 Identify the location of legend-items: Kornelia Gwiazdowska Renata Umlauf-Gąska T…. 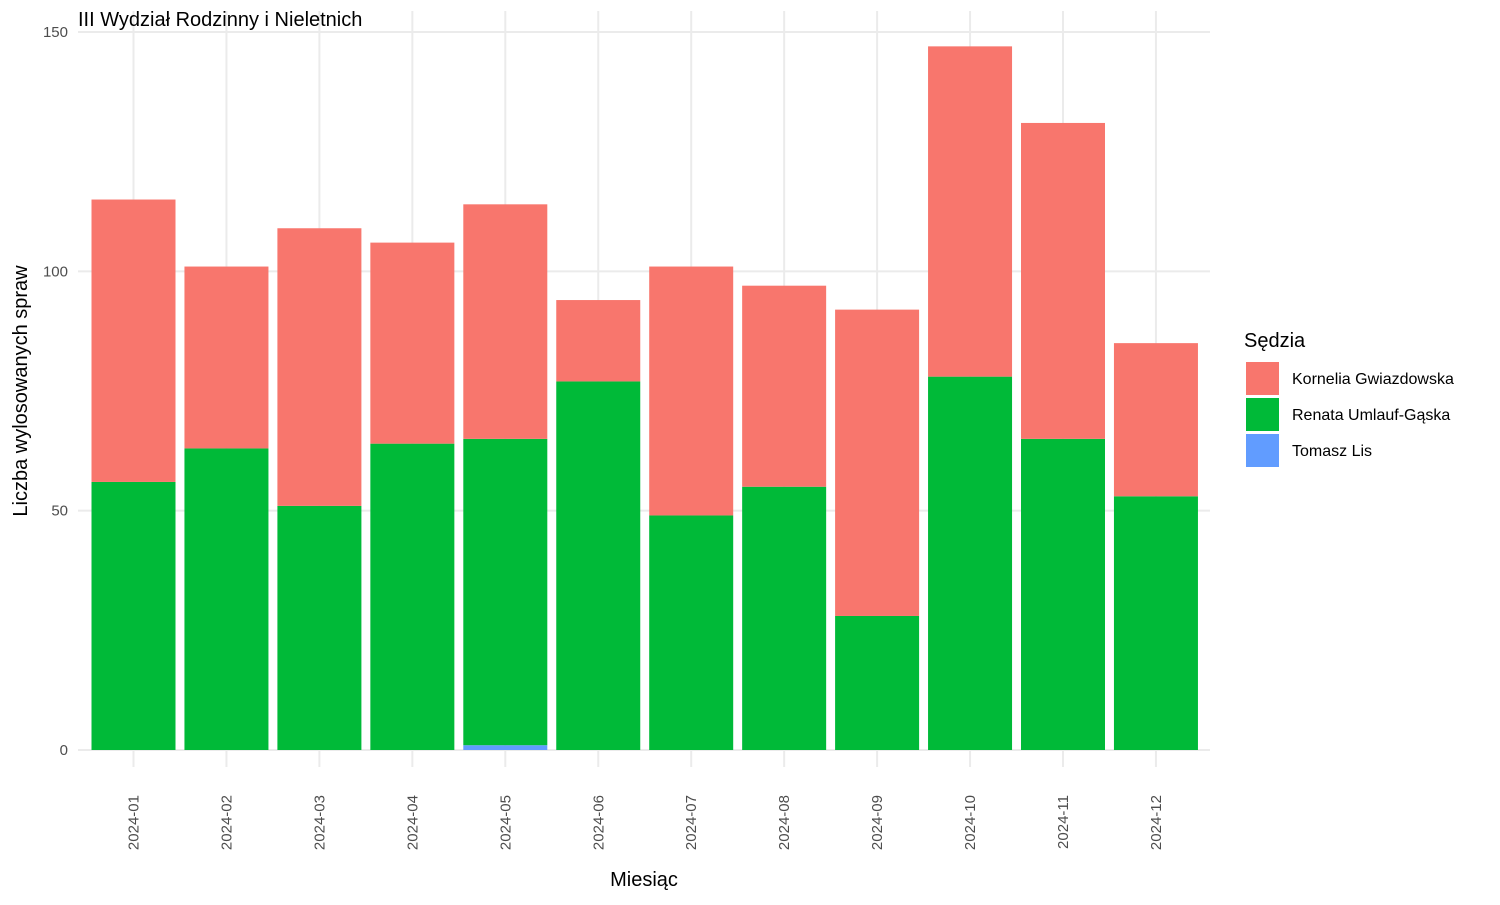
(1350, 414).